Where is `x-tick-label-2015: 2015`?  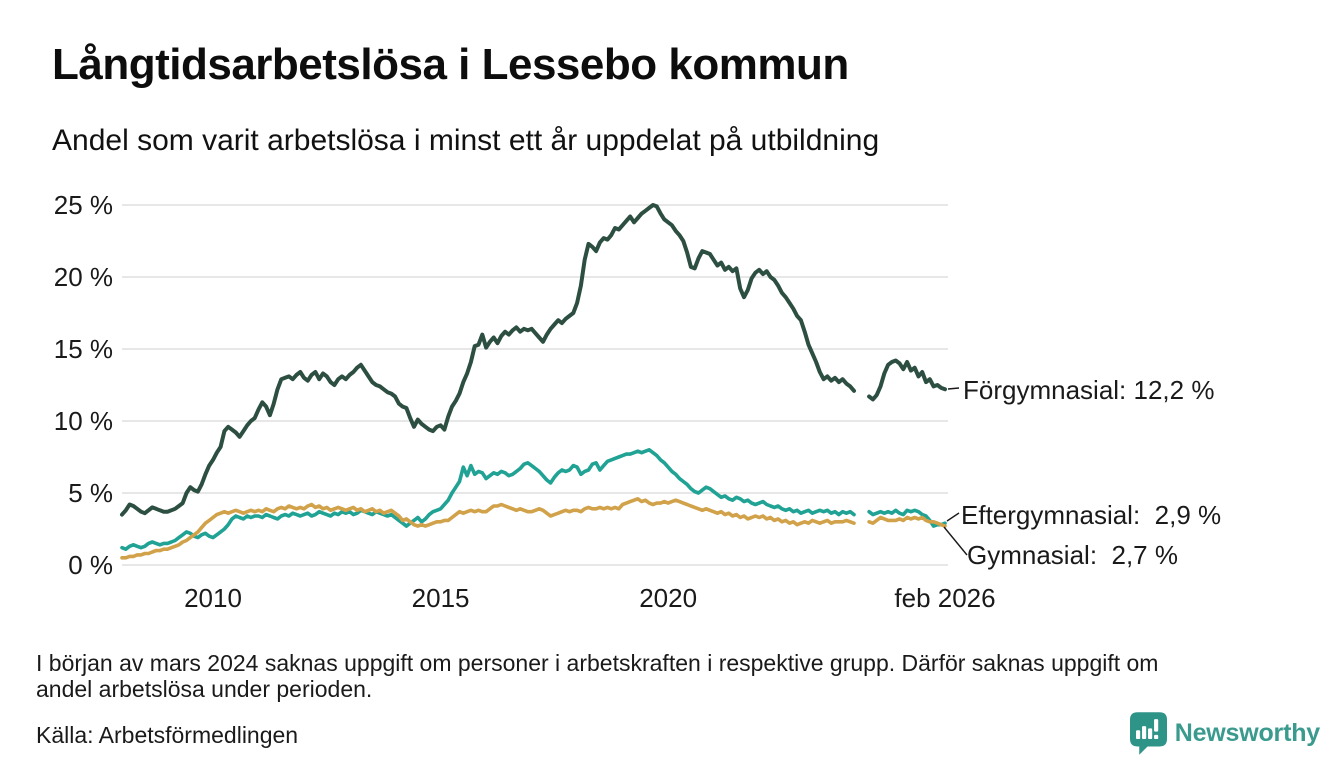 x-tick-label-2015: 2015 is located at coordinates (441, 598).